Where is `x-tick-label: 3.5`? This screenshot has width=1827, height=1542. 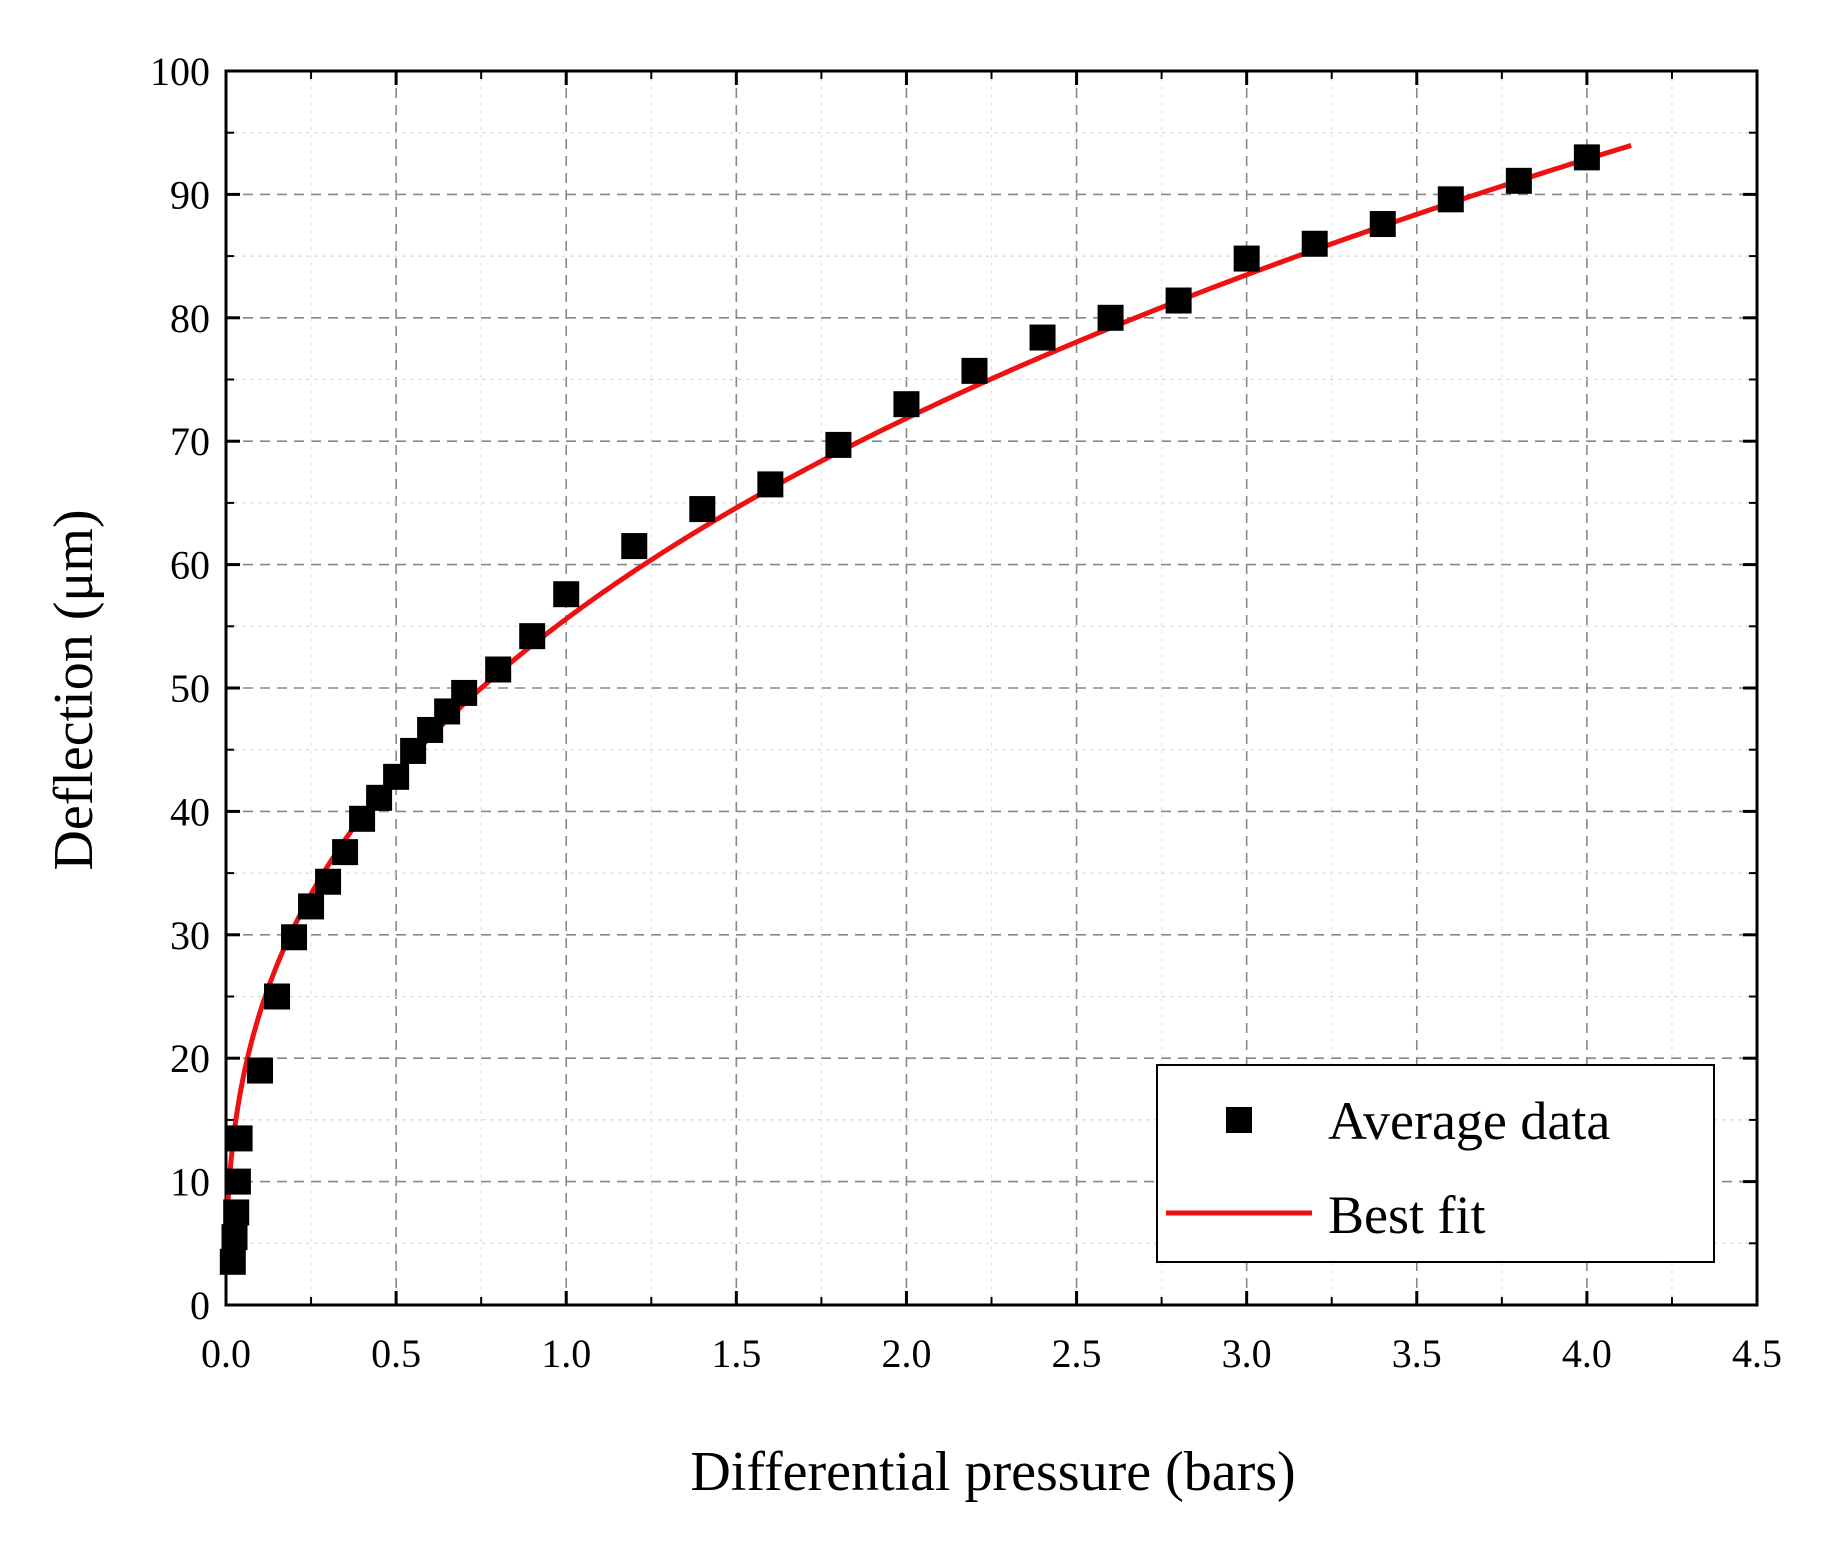 x-tick-label: 3.5 is located at coordinates (1417, 1353).